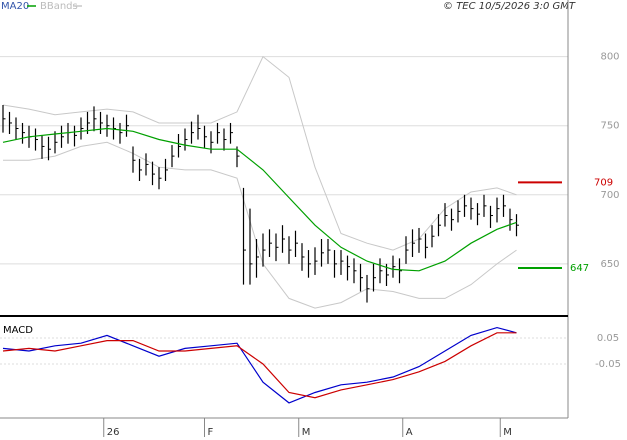 The image size is (627, 440). I want to click on stamp: © TEC 10/5/2026 3:0 GMT, so click(509, 6).